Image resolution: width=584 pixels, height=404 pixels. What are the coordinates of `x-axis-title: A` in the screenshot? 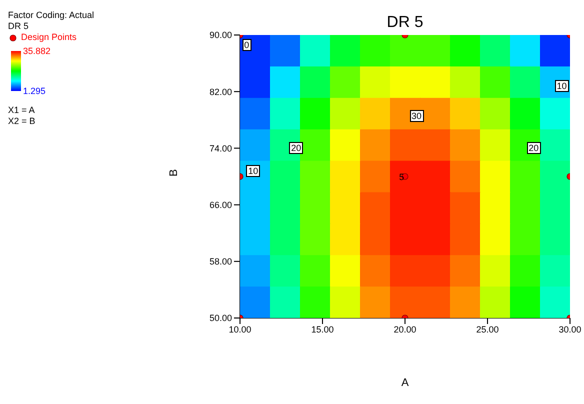 It's located at (405, 383).